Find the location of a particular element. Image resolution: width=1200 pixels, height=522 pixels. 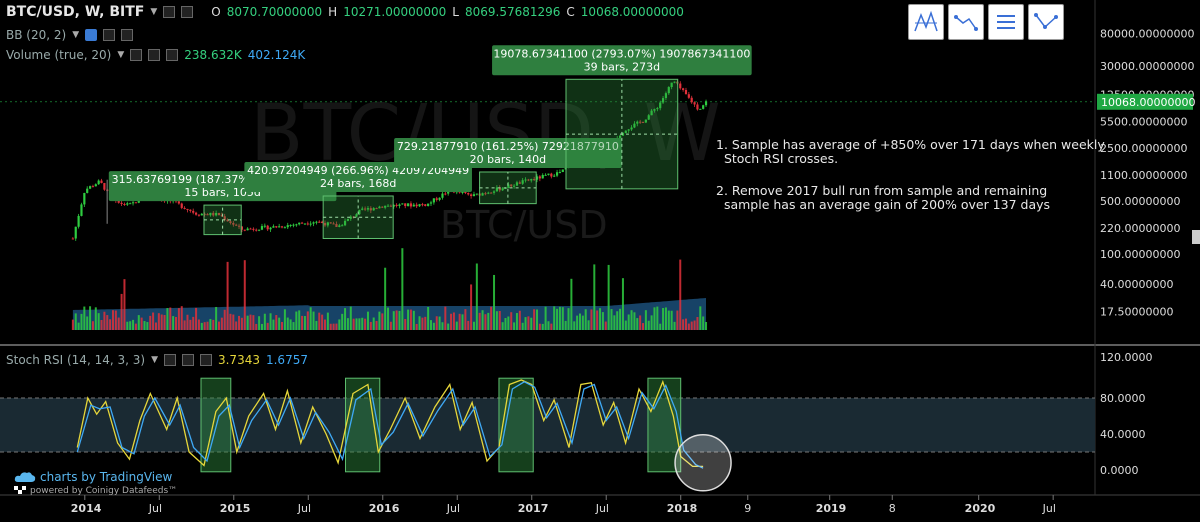

volume-row: Volume (true, 20) ▼ 238.632K 402.124K is located at coordinates (155, 55).